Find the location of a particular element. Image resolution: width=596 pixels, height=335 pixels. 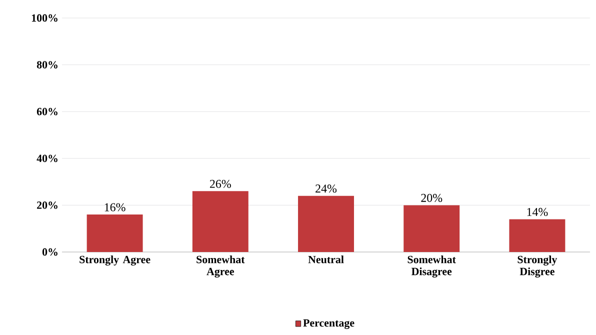

x-tick-label: Strongly Agree is located at coordinates (115, 261).